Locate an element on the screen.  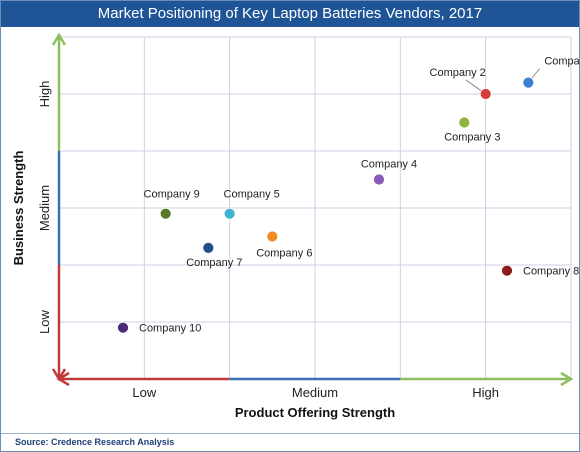
y-tick-label: Low is located at coordinates (44, 321).